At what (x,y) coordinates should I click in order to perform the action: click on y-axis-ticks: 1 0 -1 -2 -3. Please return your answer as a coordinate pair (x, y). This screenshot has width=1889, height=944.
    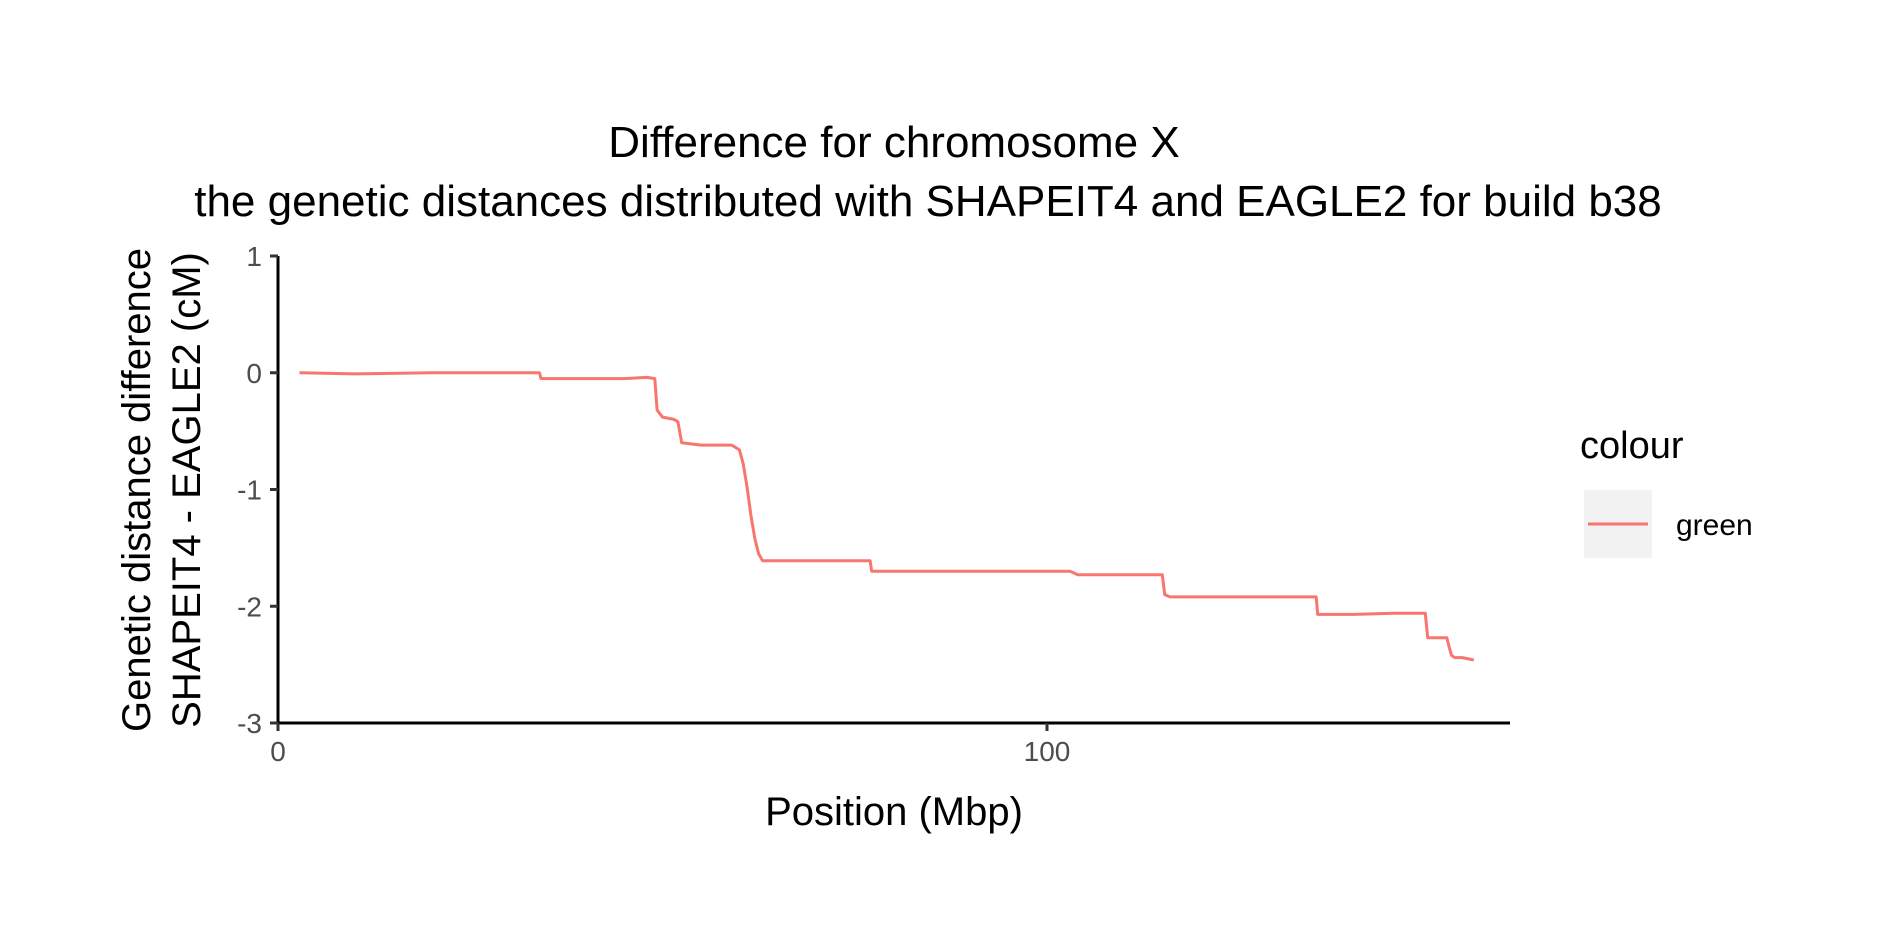
    Looking at the image, I should click on (257, 490).